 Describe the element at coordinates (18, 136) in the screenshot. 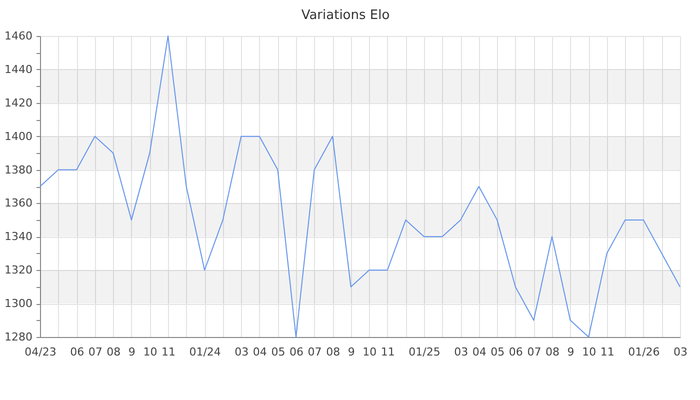

I see `y-tick-label: 1400` at that location.